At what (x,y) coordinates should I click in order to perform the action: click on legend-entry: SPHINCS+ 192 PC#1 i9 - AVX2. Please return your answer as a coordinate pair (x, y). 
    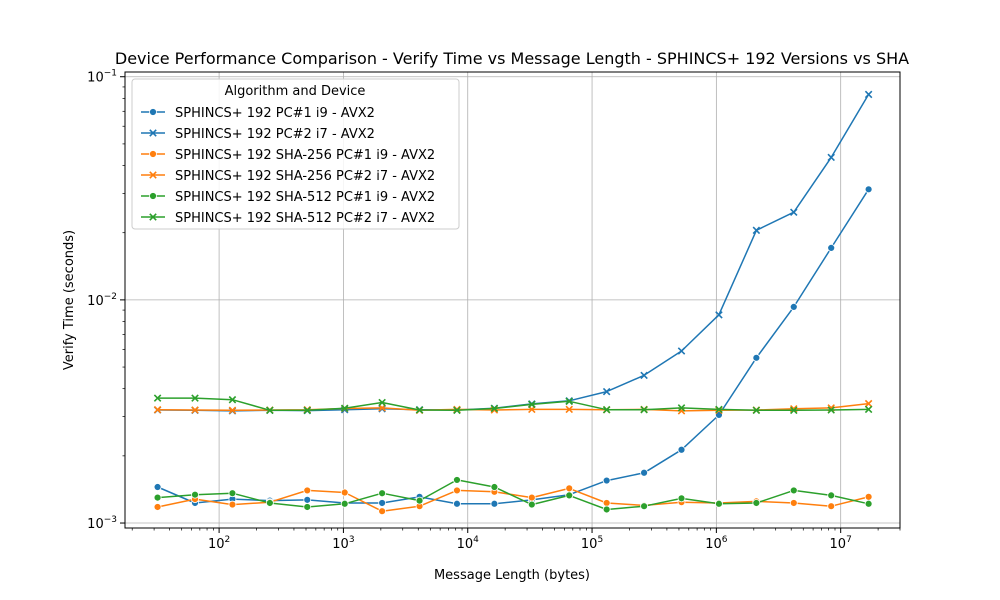
    Looking at the image, I should click on (258, 113).